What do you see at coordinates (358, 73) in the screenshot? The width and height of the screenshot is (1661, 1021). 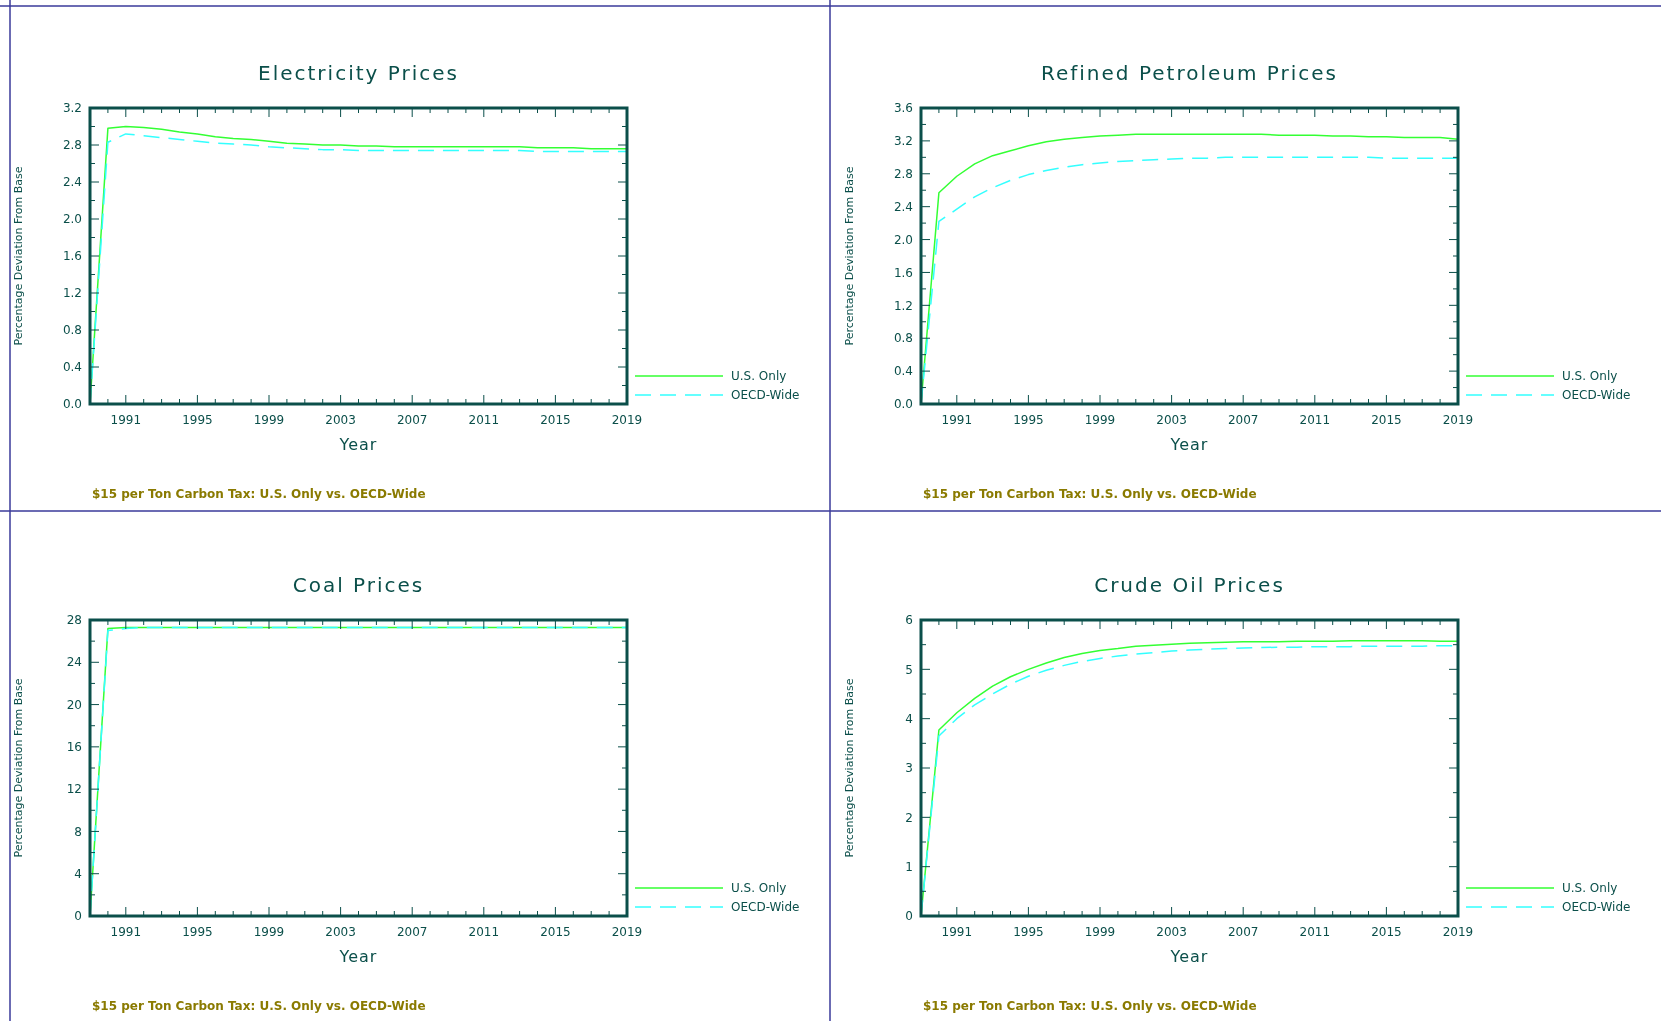 I see `chart-title: Electricity Prices` at bounding box center [358, 73].